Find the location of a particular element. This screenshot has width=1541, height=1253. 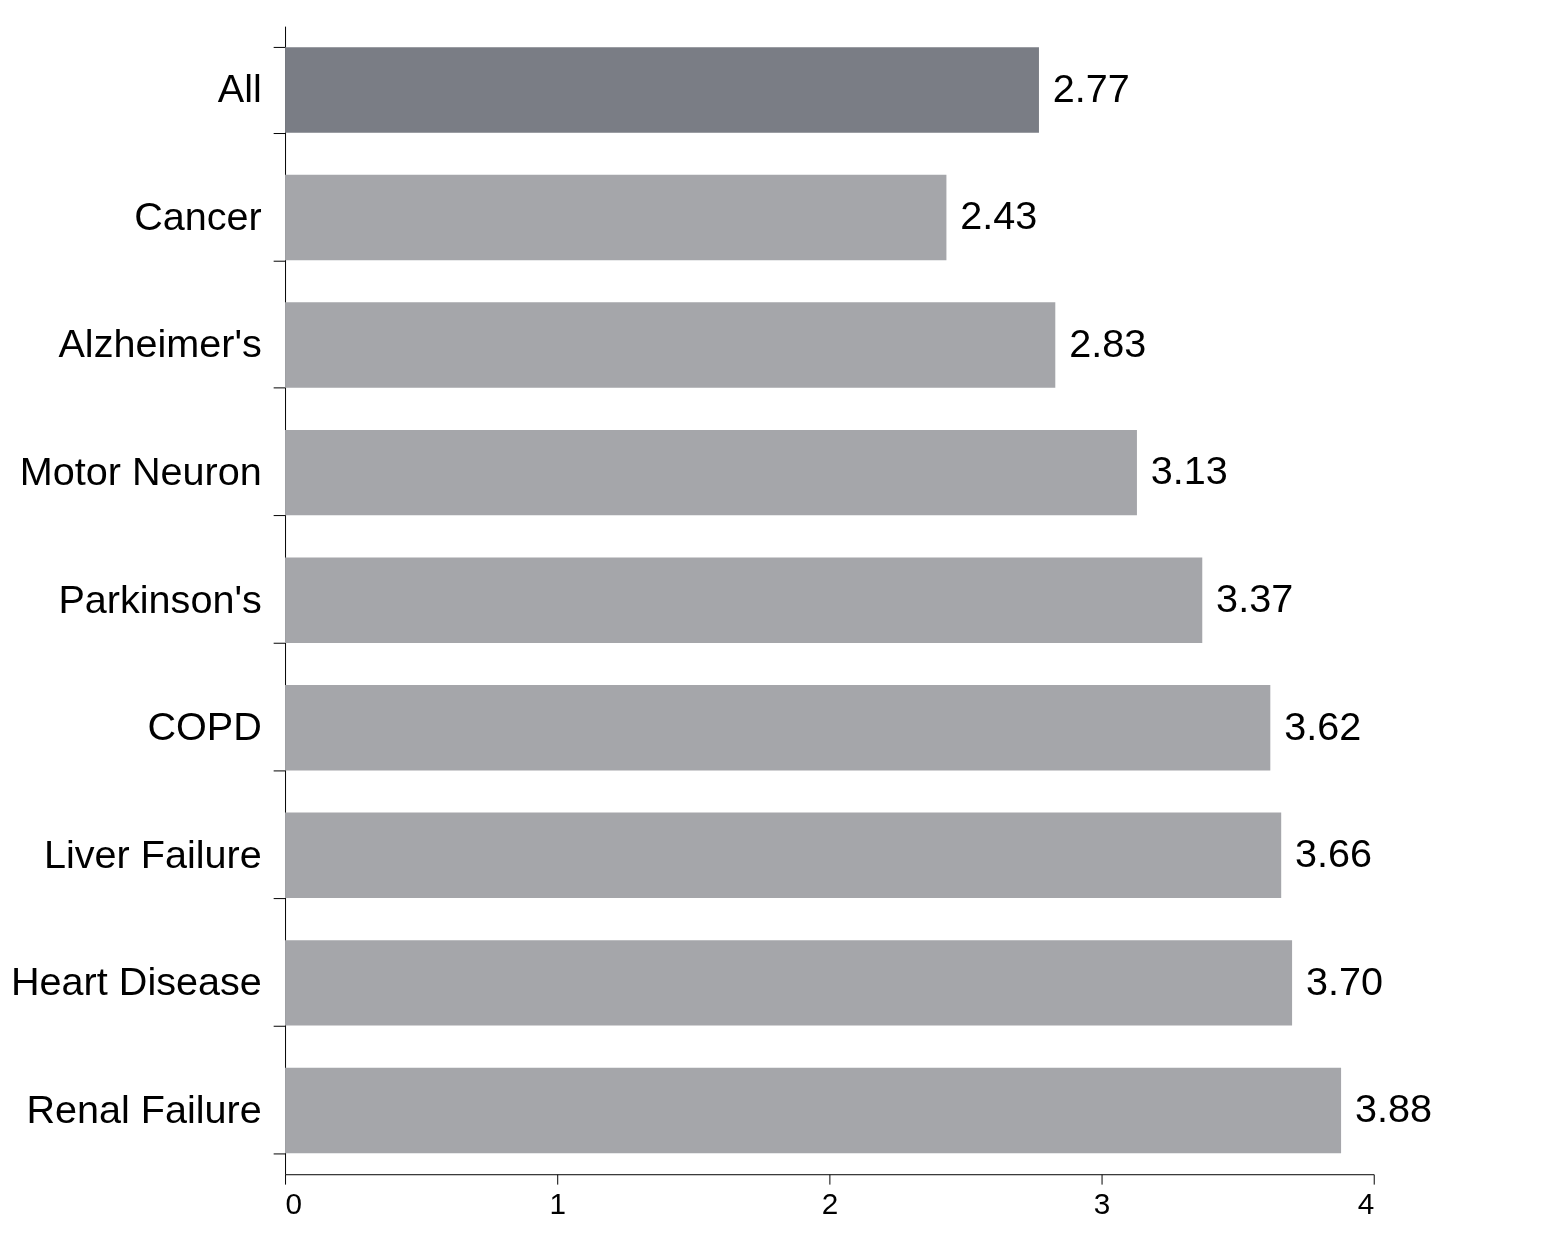

data-label: 3.70 is located at coordinates (1344, 980).